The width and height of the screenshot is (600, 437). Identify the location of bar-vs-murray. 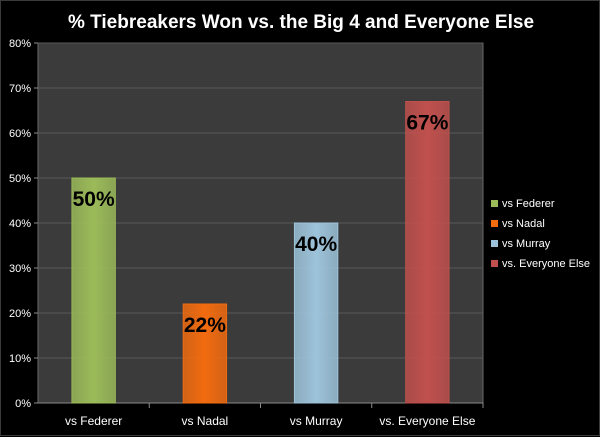
(316, 313).